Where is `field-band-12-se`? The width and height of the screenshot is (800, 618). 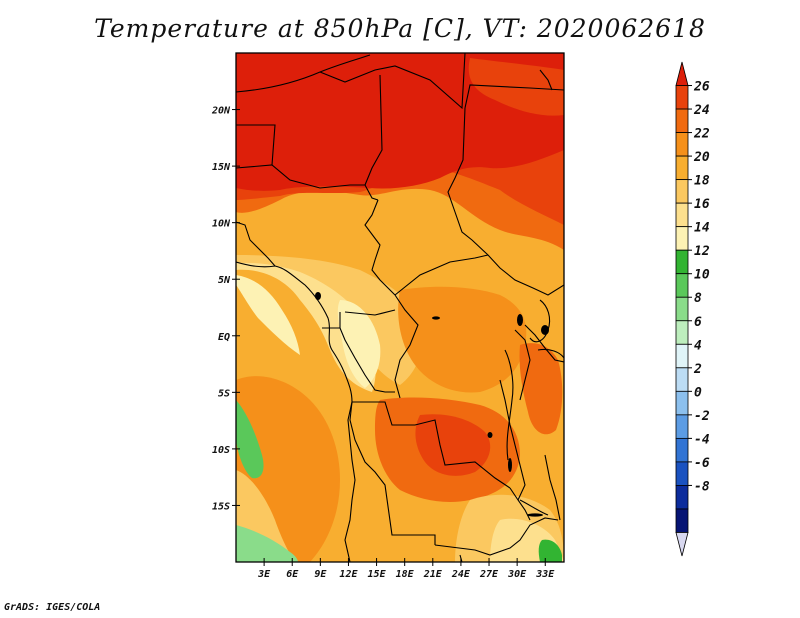
field-band-12-se is located at coordinates (550, 550).